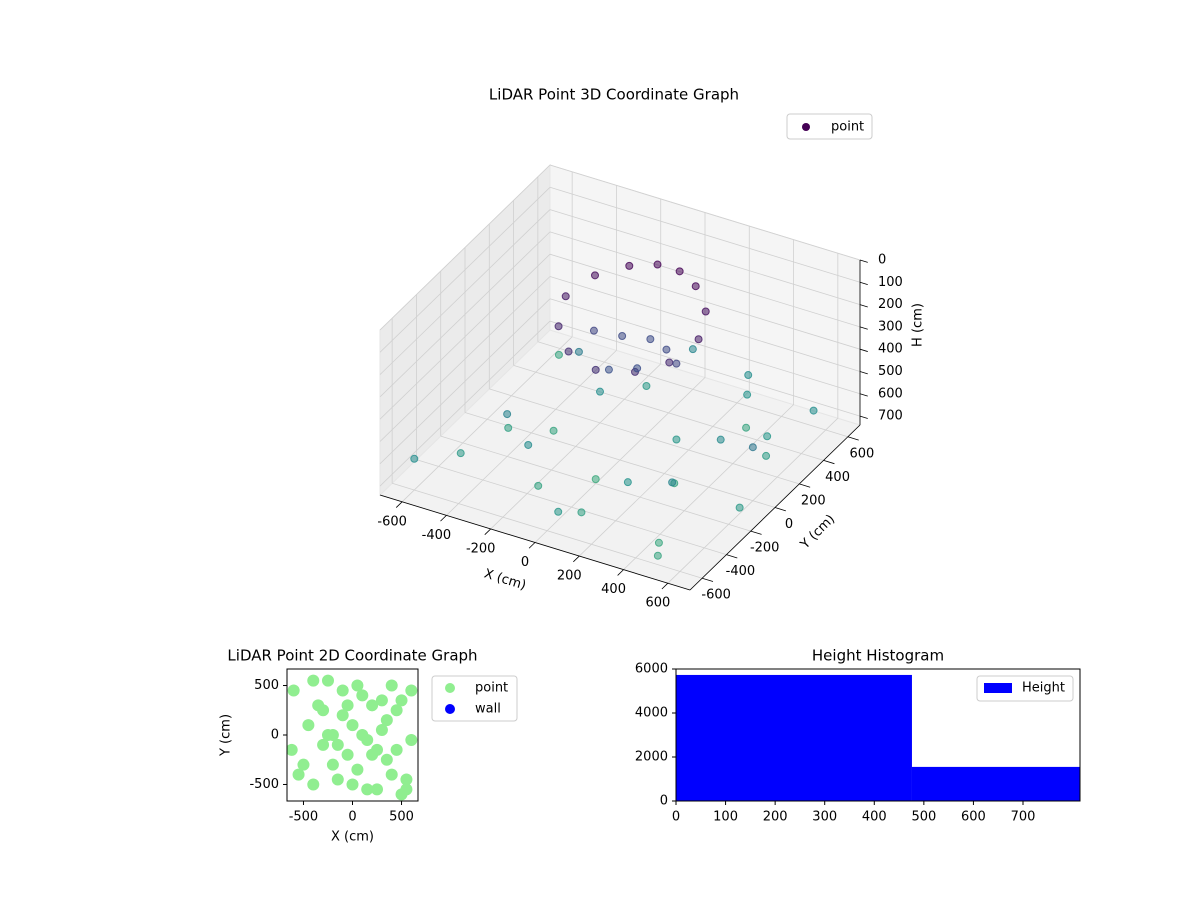 The width and height of the screenshot is (1200, 900). Describe the element at coordinates (890, 282) in the screenshot. I see `z-tick-label: 100` at that location.